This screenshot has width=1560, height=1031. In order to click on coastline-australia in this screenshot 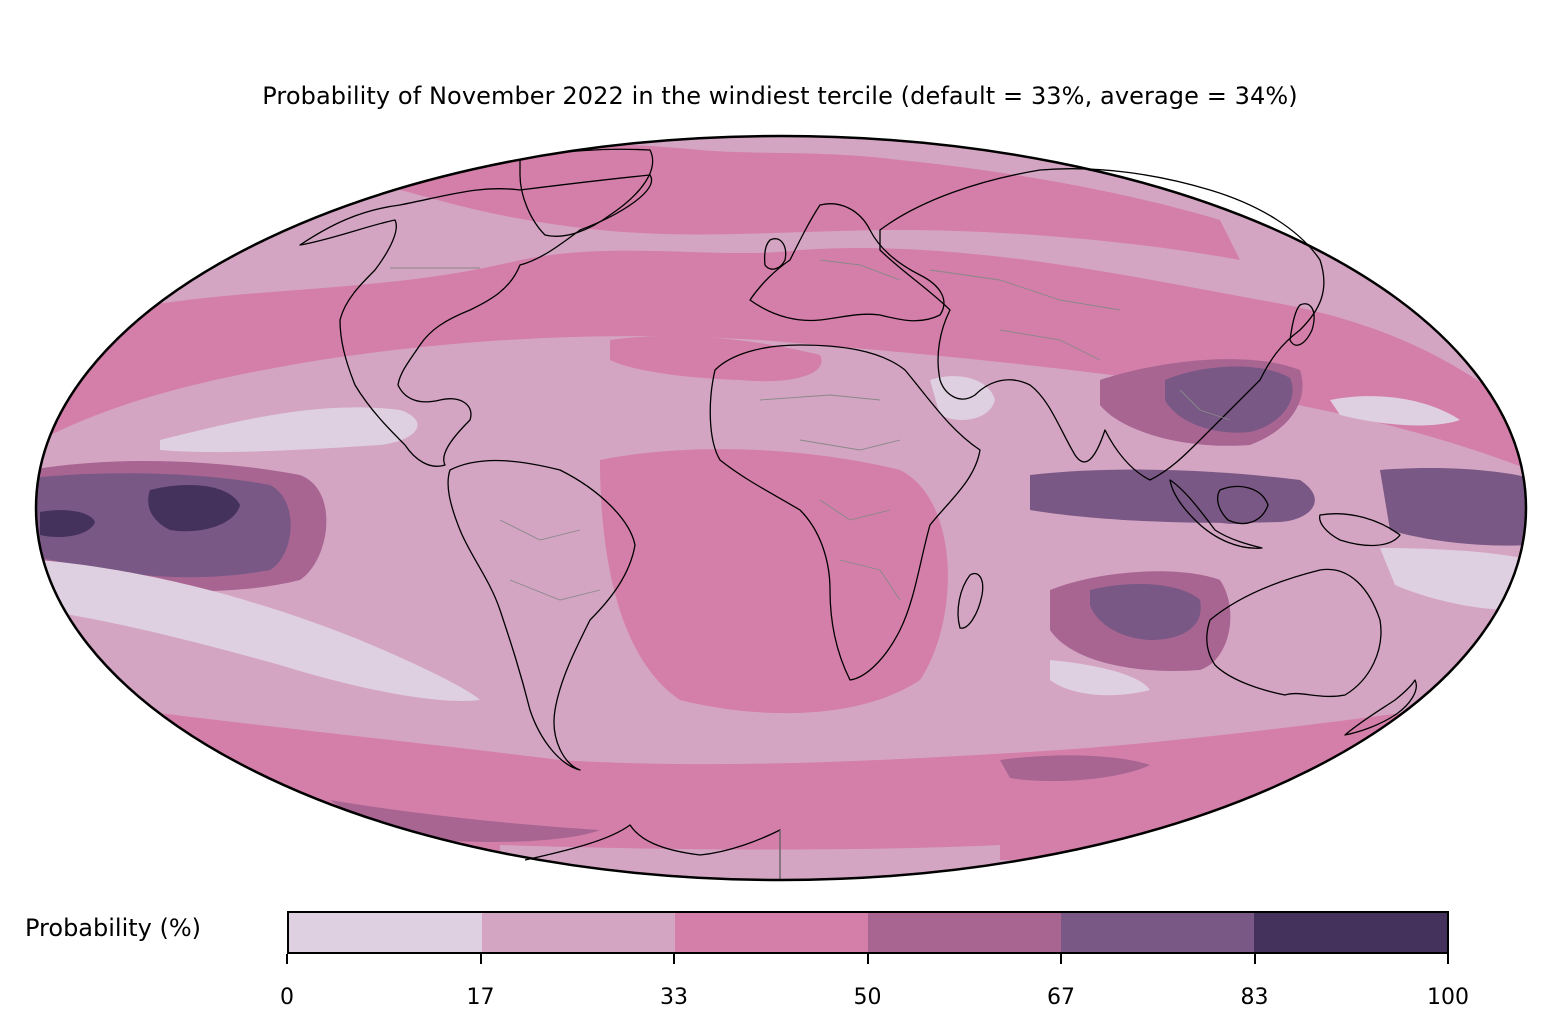, I will do `click(1294, 633)`.